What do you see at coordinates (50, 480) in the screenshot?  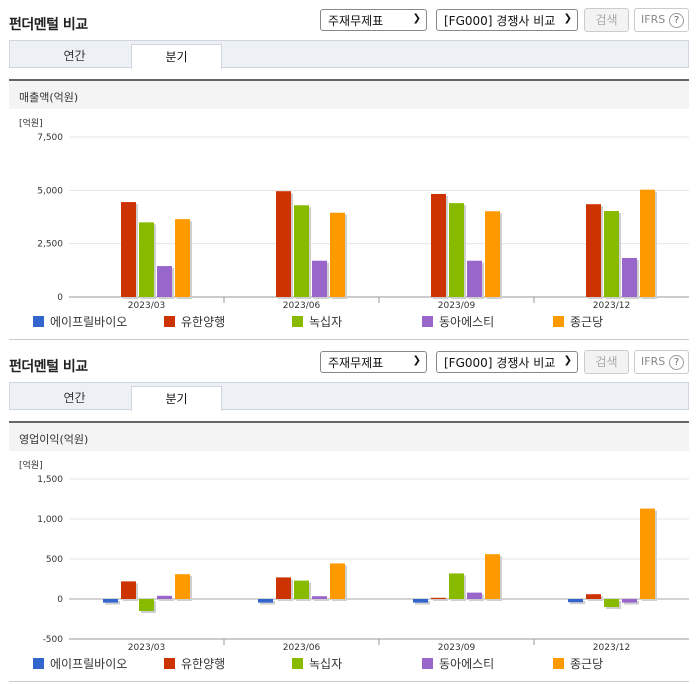 I see `y-tick-label: 1,500` at bounding box center [50, 480].